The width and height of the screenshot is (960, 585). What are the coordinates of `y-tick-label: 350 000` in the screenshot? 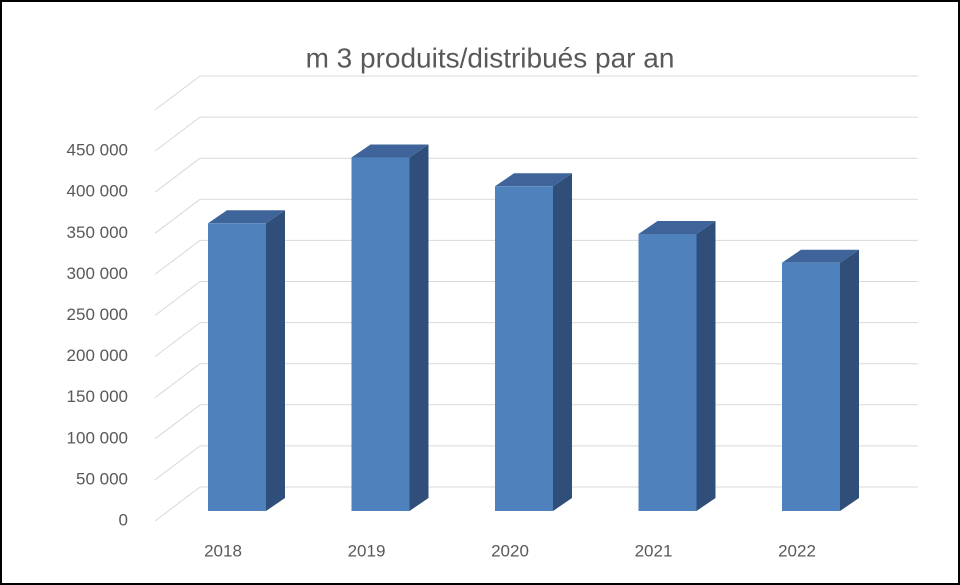 It's located at (97, 232).